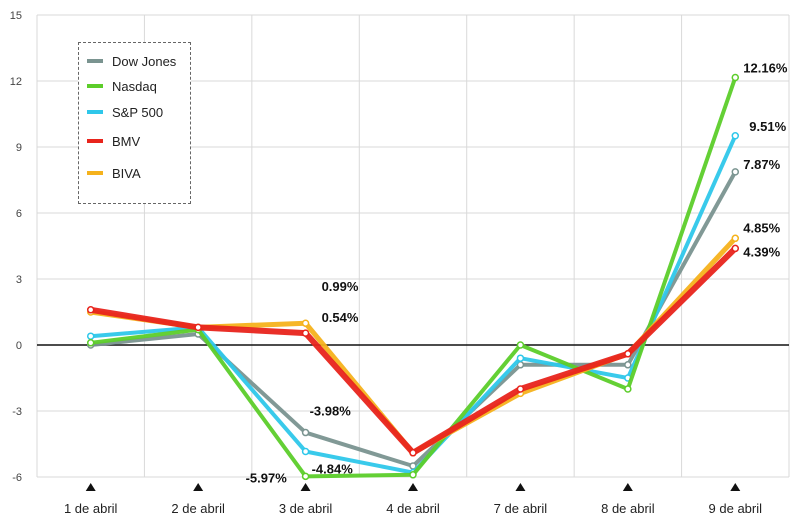  What do you see at coordinates (306, 508) in the screenshot?
I see `x-tick-label: 3 de abril` at bounding box center [306, 508].